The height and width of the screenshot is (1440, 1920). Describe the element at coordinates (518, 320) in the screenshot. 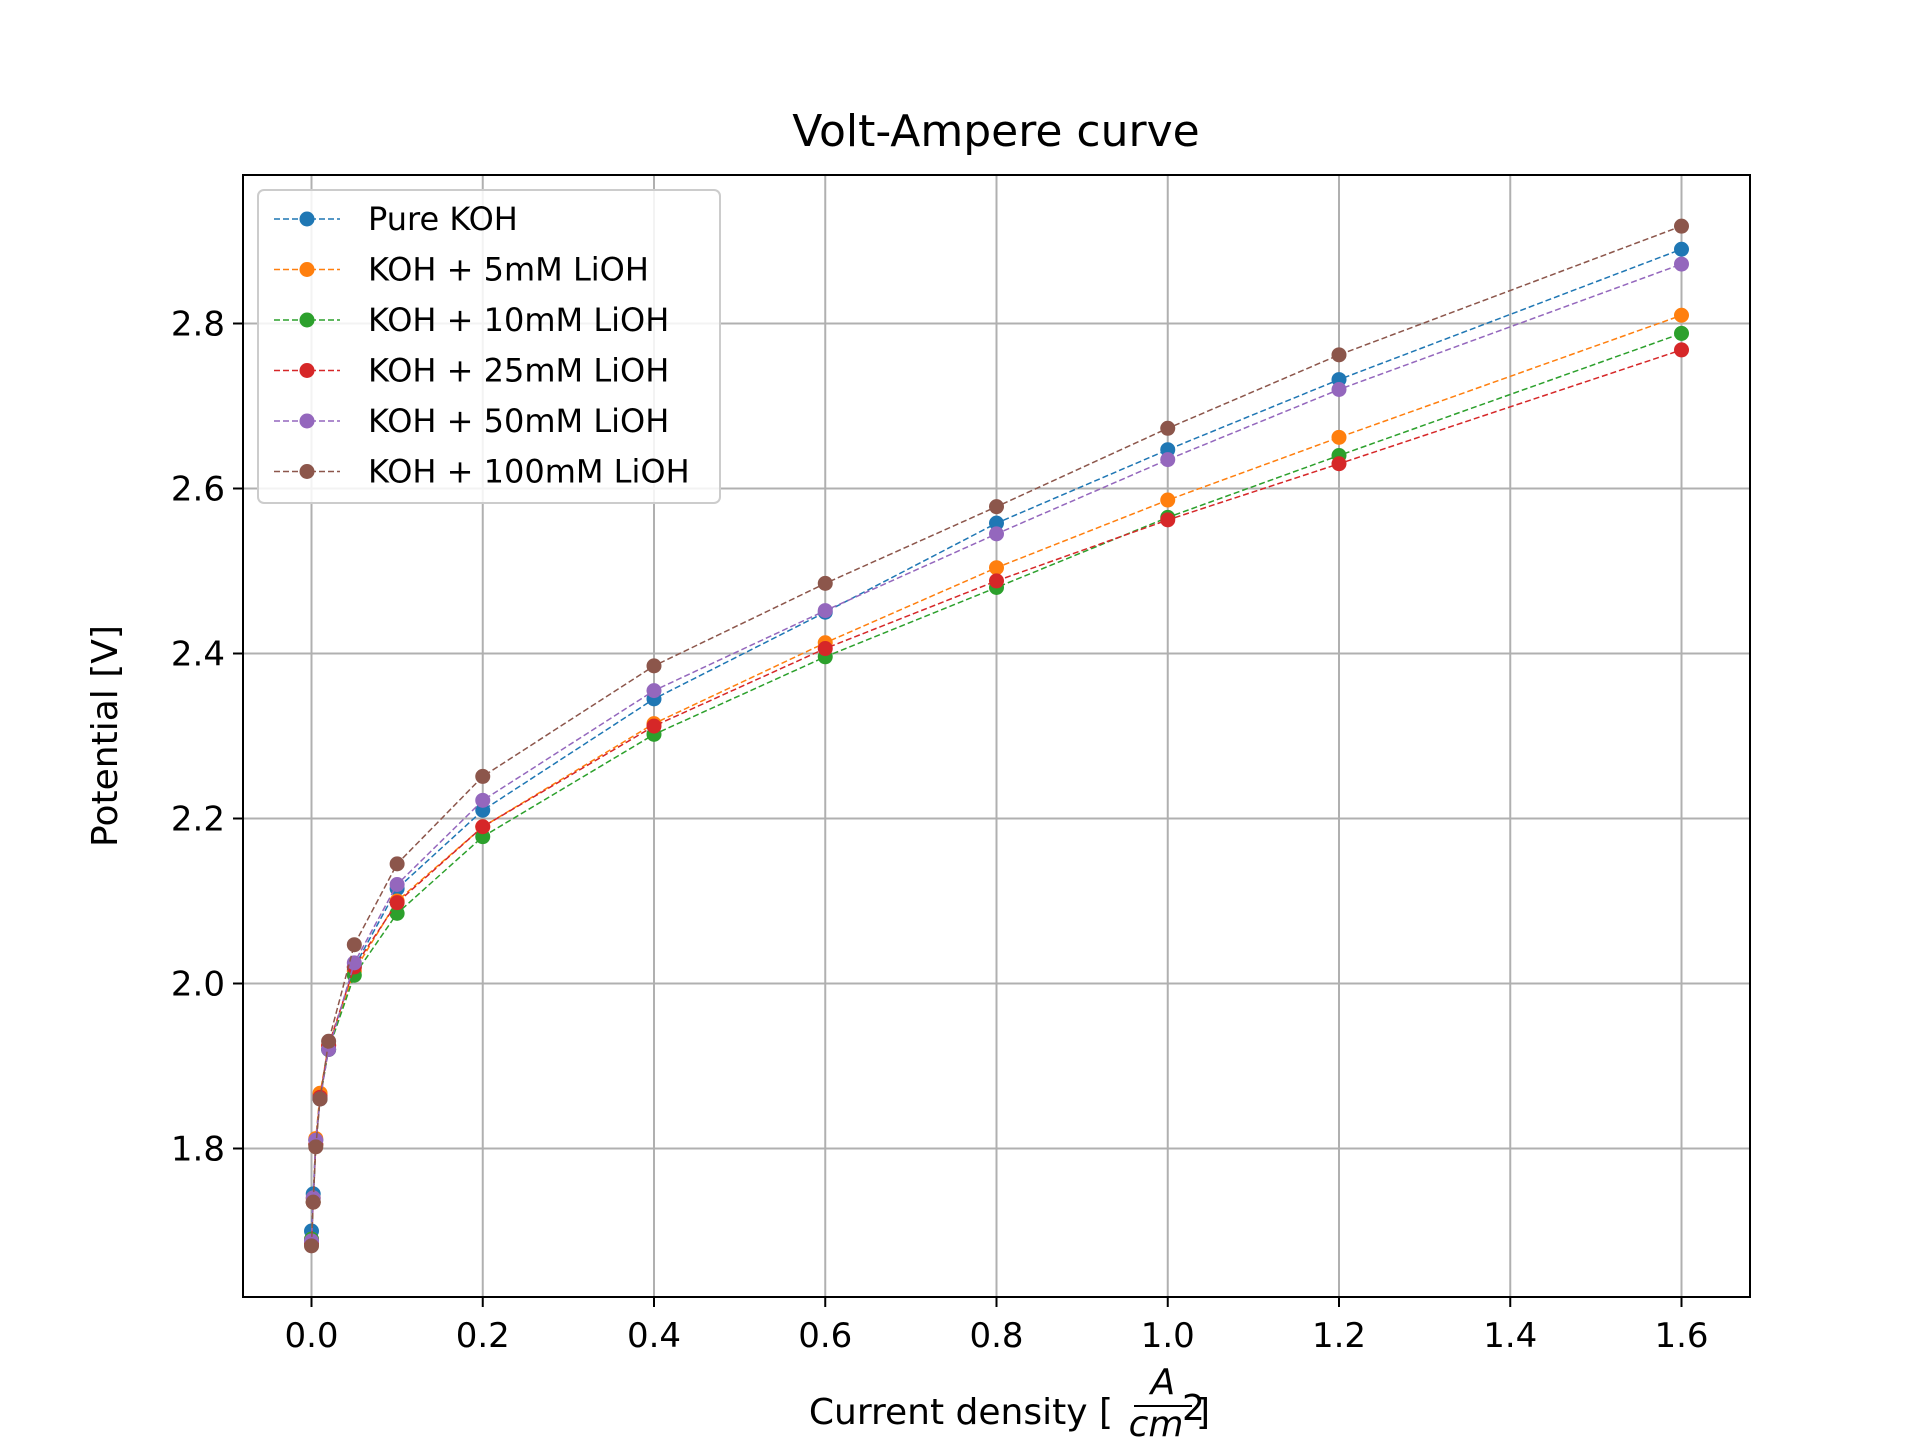

I see `legend-label: KOH + 10mM LiOH` at that location.